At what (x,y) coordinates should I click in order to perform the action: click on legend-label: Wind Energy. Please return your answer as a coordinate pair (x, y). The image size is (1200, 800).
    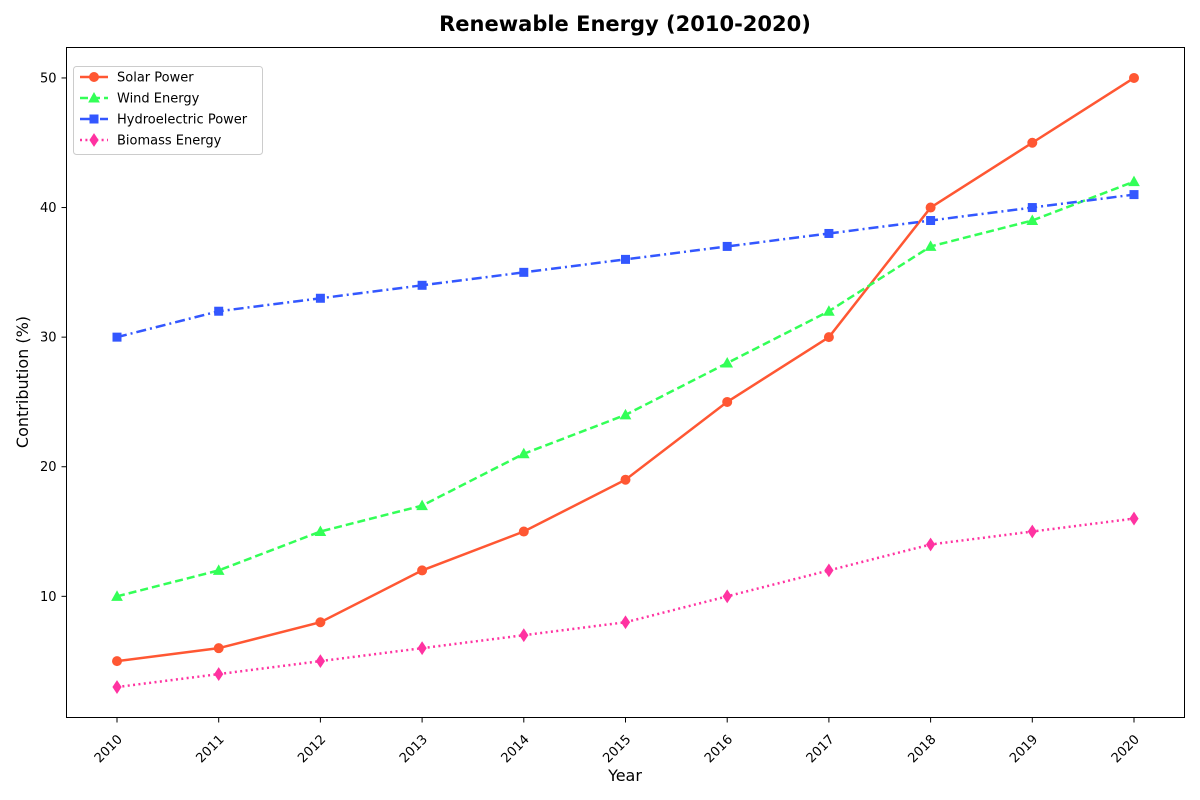
    Looking at the image, I should click on (158, 99).